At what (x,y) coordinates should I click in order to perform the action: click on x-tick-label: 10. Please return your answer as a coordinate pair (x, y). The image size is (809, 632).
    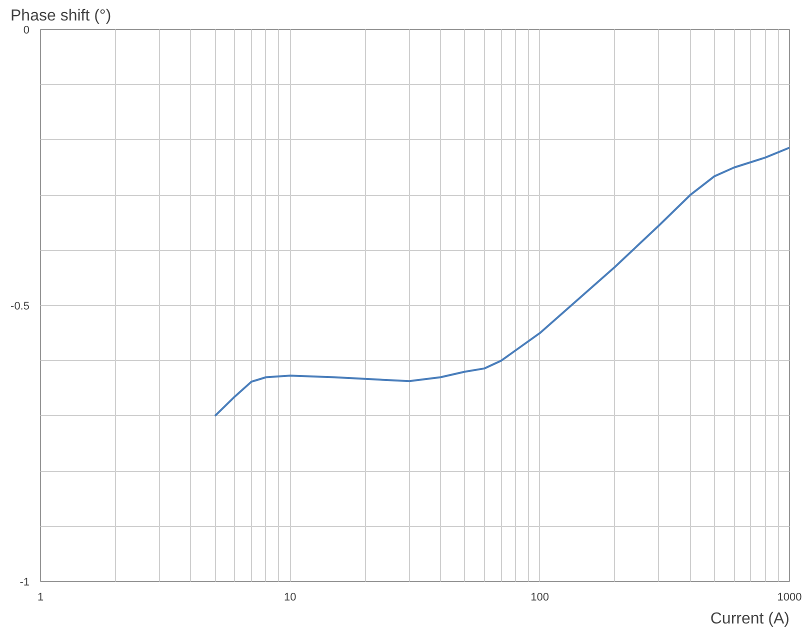
    Looking at the image, I should click on (290, 598).